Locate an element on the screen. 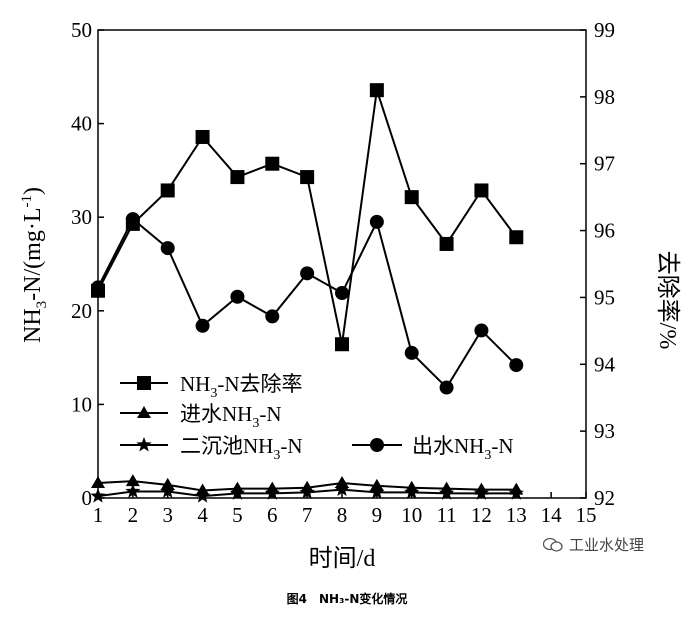  right-tick-label: 92 is located at coordinates (604, 498).